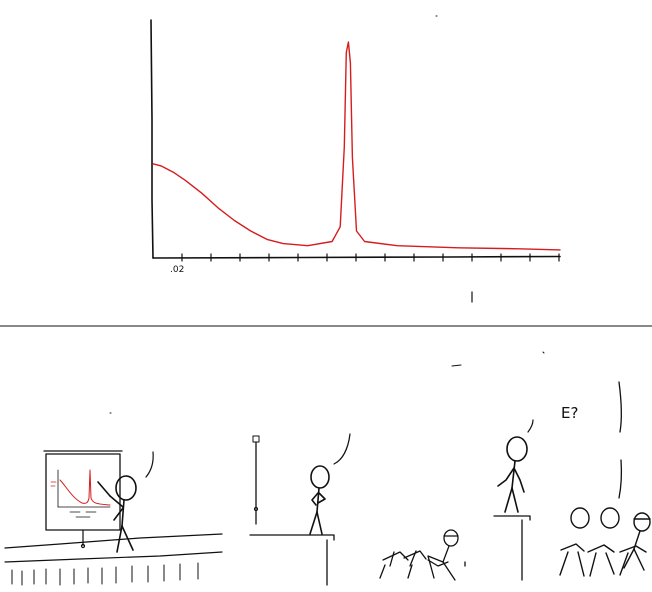 The height and width of the screenshot is (592, 652). Describe the element at coordinates (256, 439) in the screenshot. I see `podium-pole-cap` at that location.